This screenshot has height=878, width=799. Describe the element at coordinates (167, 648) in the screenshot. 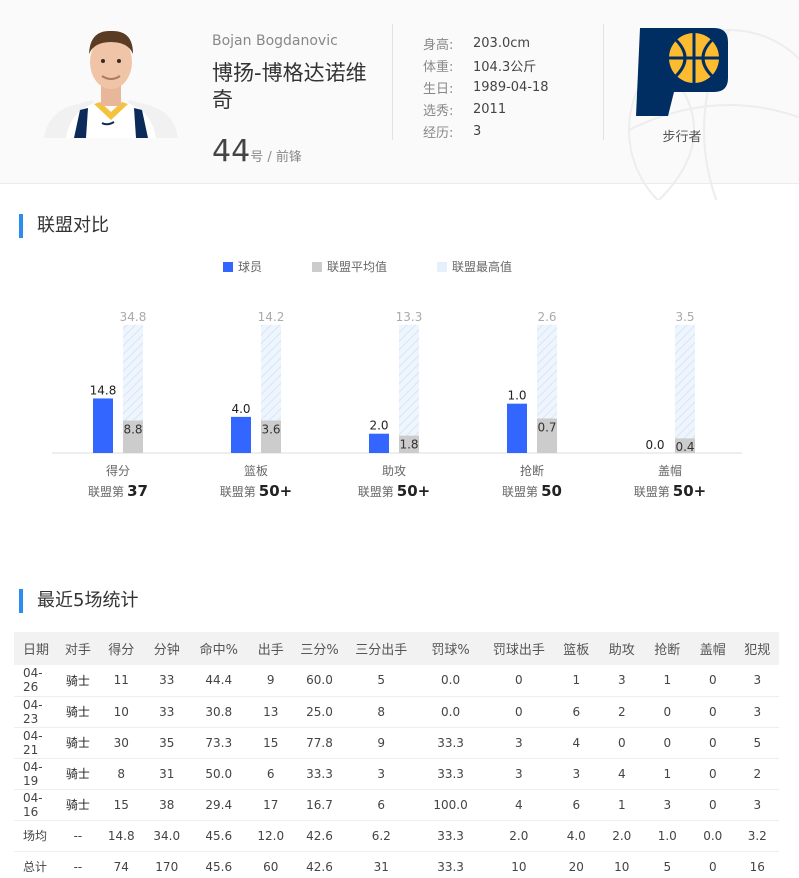

I see `column-header: 分钟` at that location.